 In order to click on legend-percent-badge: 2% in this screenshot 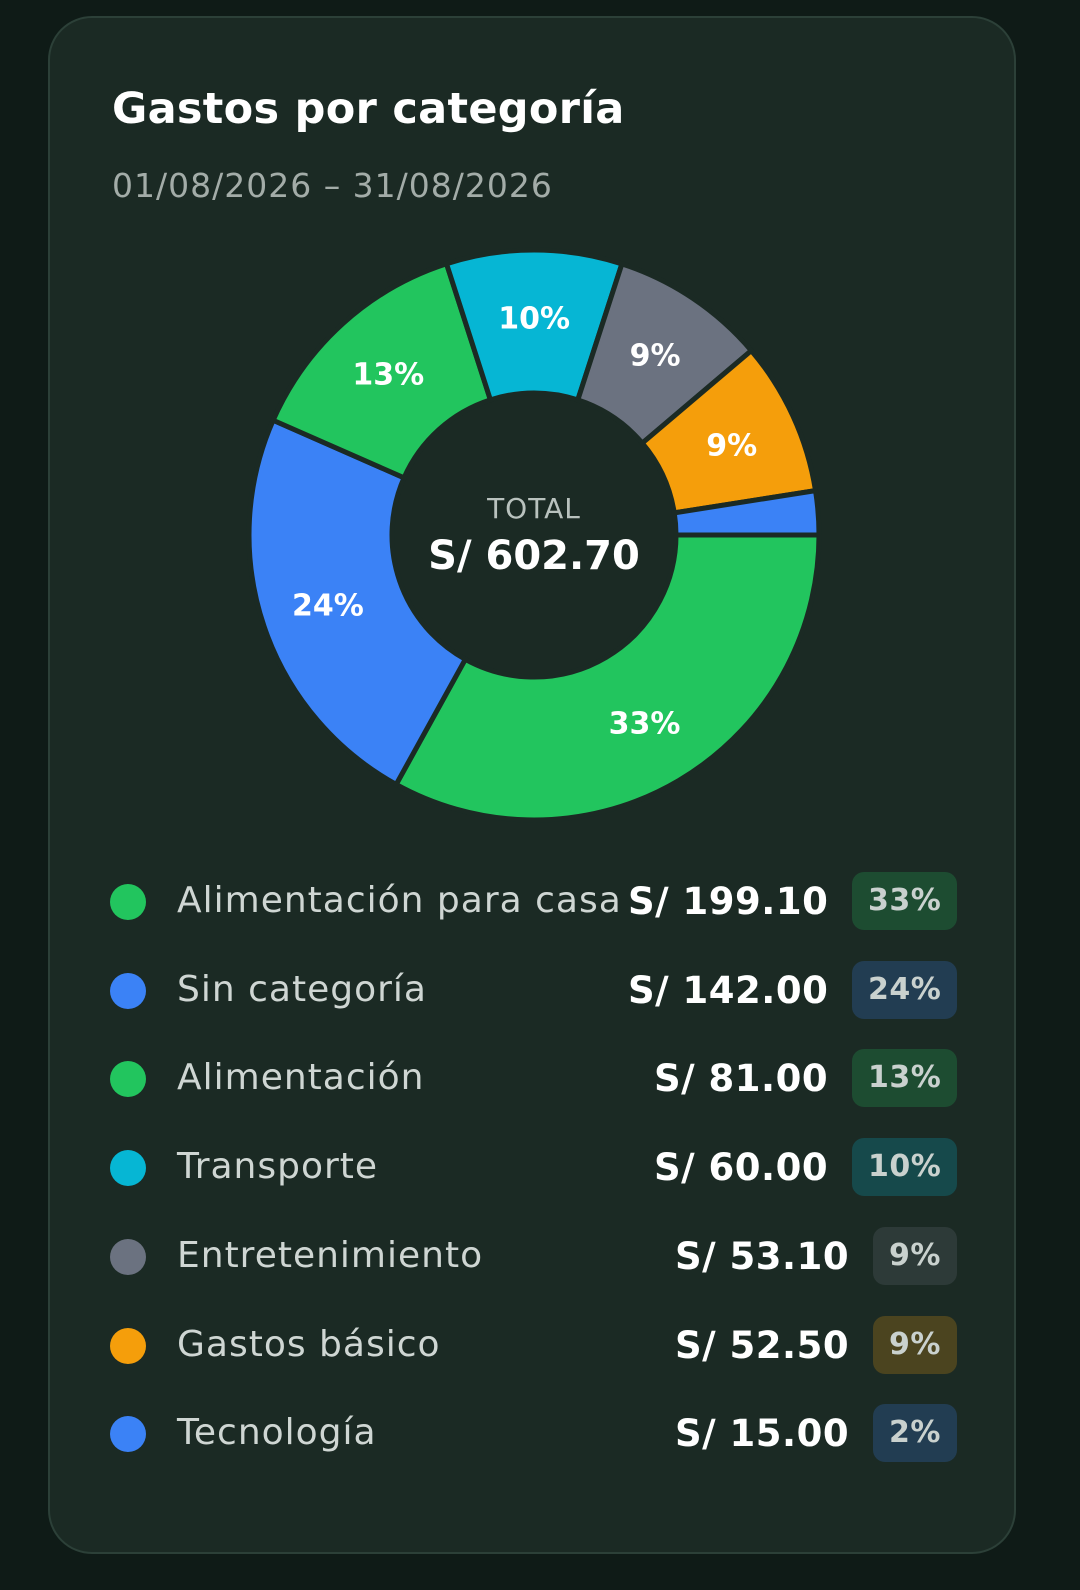, I will do `click(915, 1433)`.